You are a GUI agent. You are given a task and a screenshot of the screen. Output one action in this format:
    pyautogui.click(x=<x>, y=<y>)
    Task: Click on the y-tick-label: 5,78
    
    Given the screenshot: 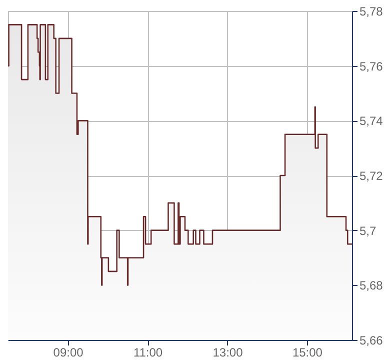 What is the action you would take?
    pyautogui.click(x=372, y=11)
    